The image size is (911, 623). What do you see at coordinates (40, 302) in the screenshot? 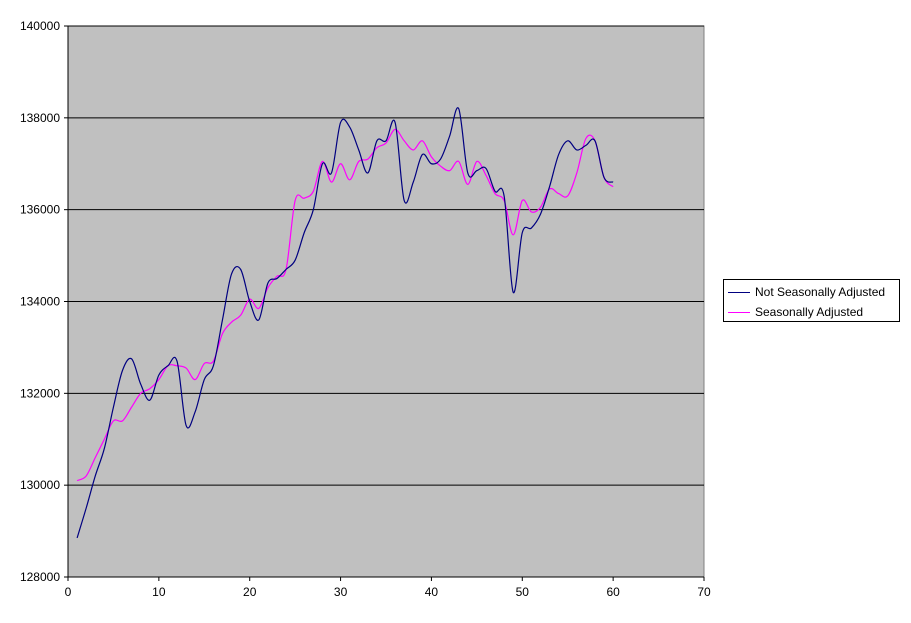
I see `y-tick-label: 134000` at bounding box center [40, 302].